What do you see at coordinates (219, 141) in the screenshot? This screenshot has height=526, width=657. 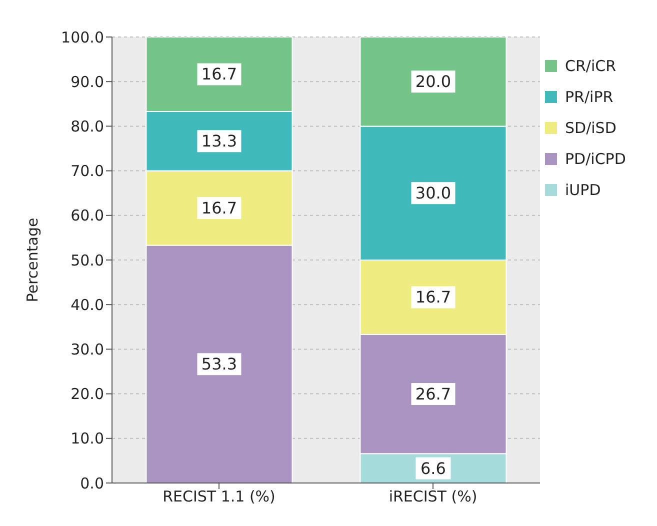 I see `data-label: 13.3` at bounding box center [219, 141].